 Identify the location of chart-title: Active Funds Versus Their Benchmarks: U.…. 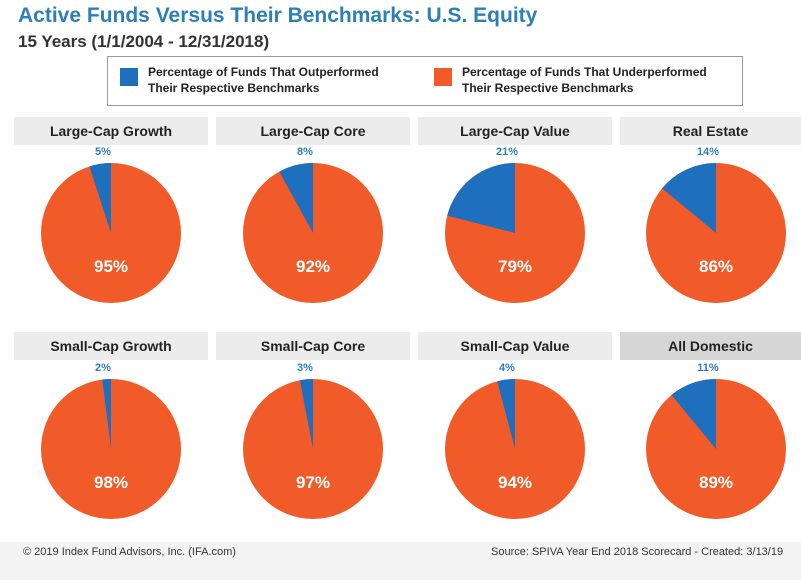
(278, 15).